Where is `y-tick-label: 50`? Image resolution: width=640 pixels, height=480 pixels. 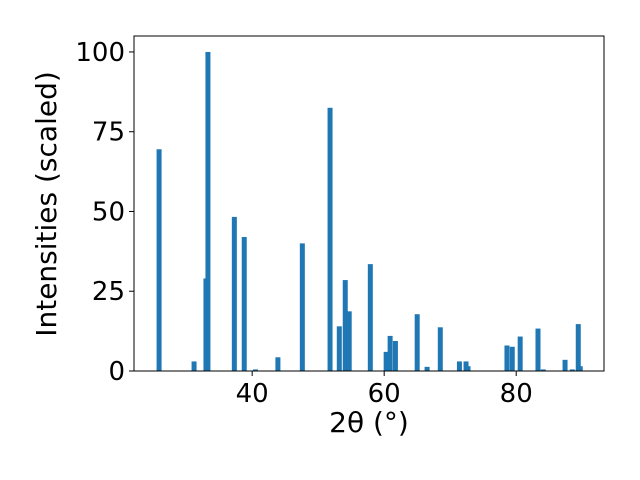 y-tick-label: 50 is located at coordinates (108, 212).